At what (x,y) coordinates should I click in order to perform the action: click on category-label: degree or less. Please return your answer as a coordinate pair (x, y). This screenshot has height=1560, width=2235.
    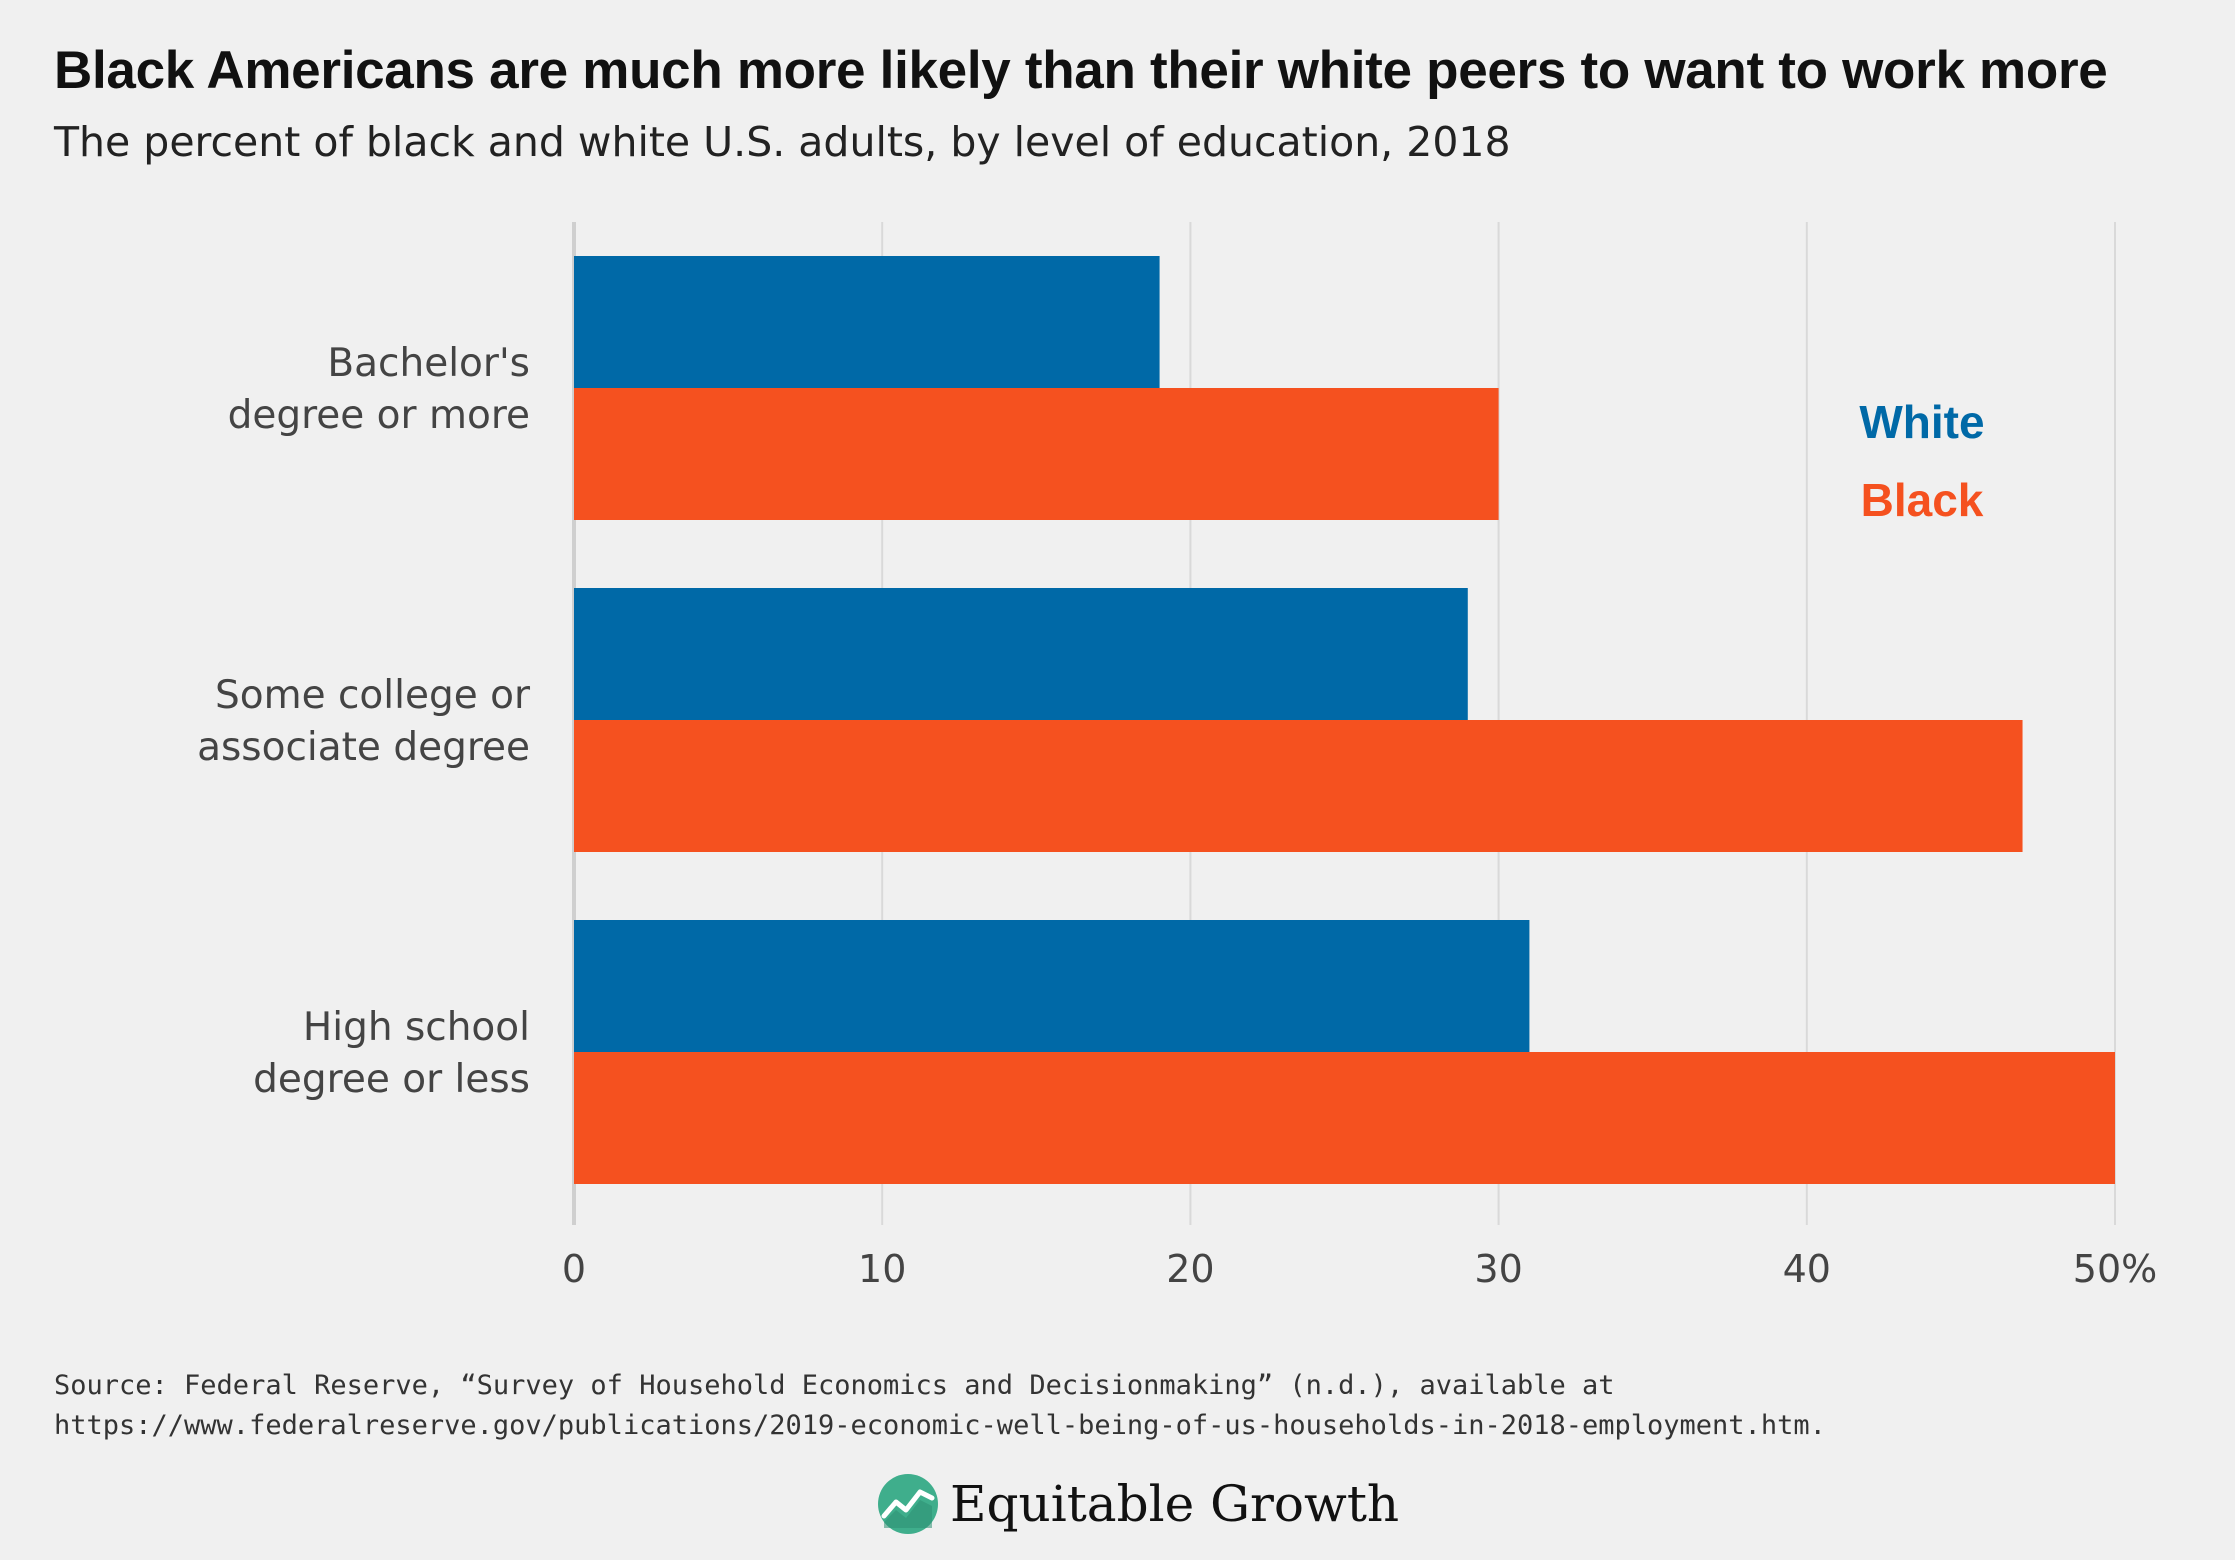
    Looking at the image, I should click on (391, 1079).